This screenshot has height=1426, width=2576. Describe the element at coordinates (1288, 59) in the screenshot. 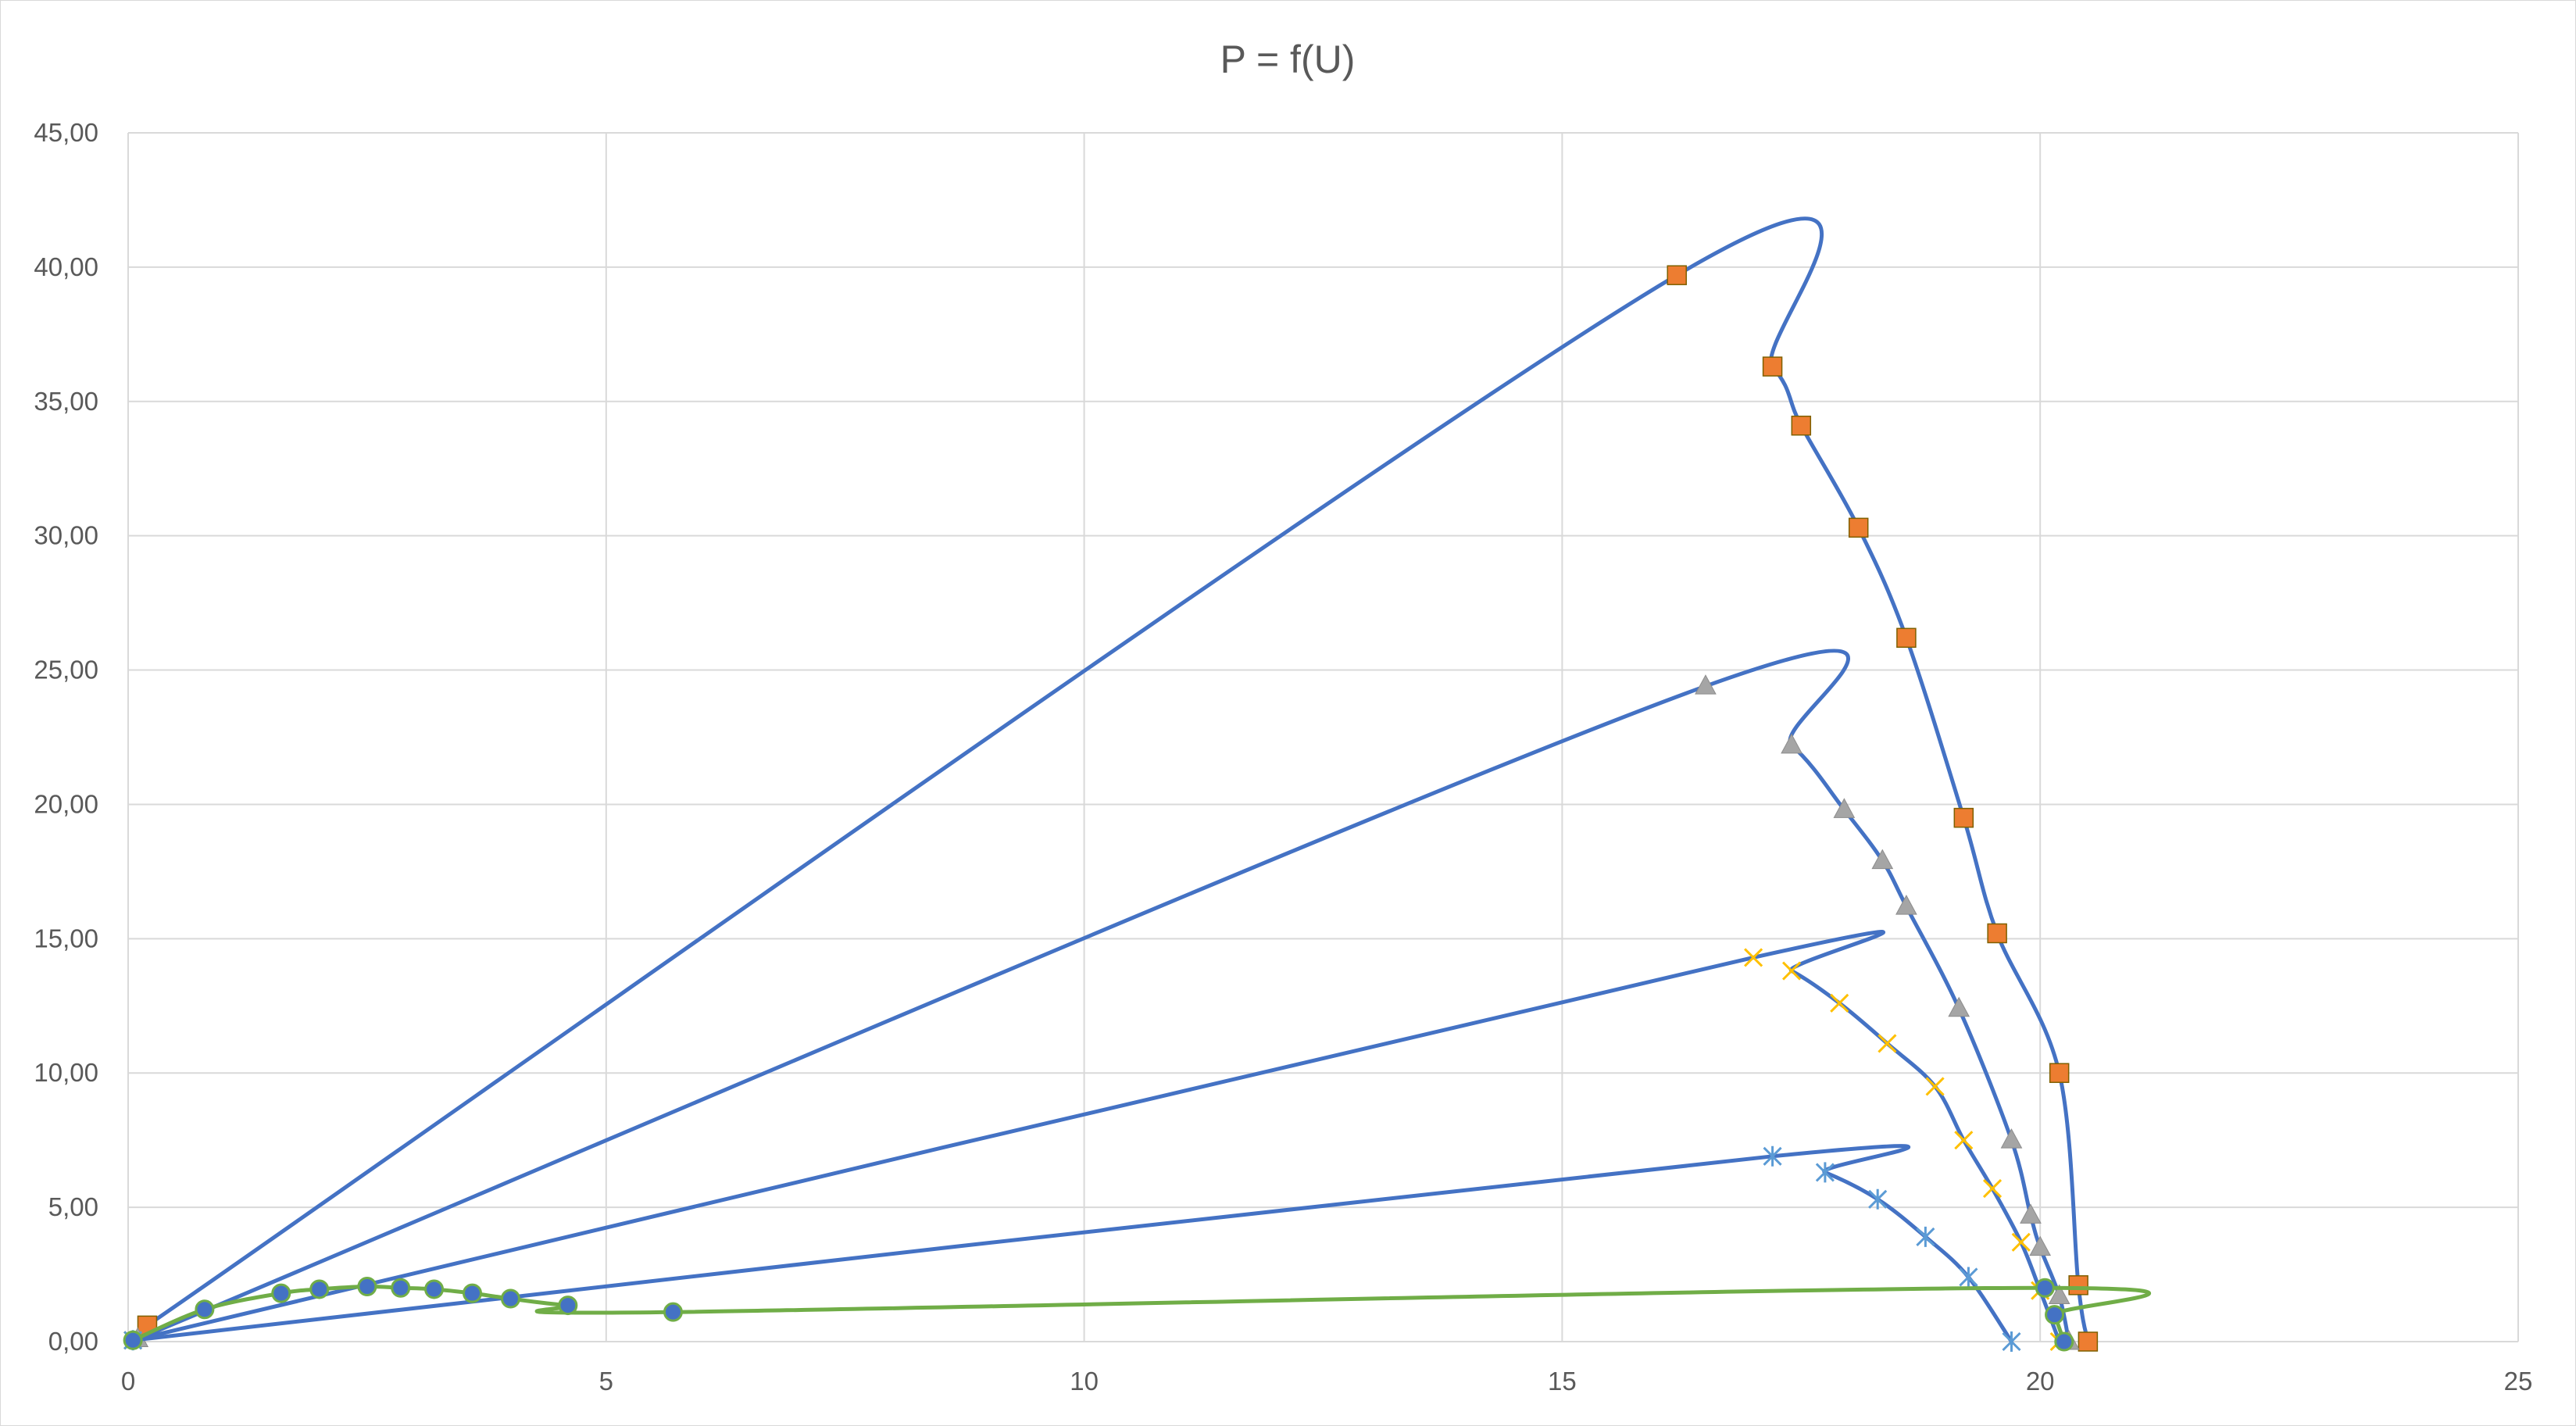

I see `chart-title: P = f(U)` at that location.